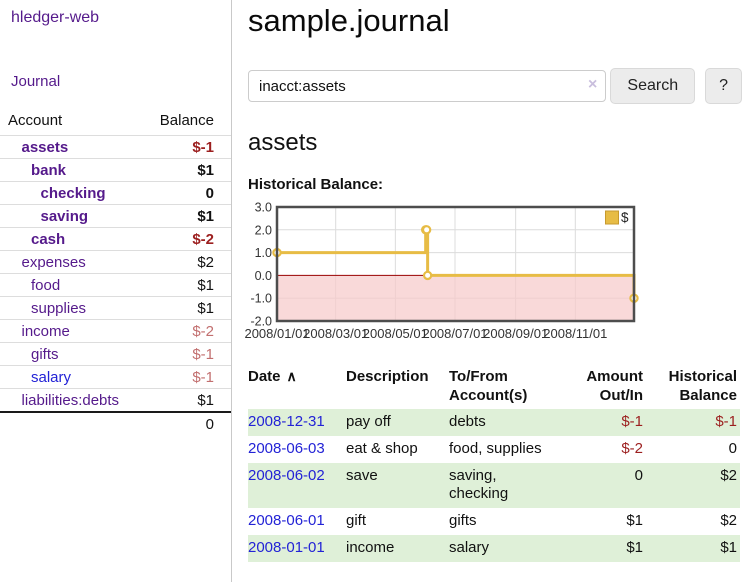  I want to click on register-description: pay off, so click(368, 421).